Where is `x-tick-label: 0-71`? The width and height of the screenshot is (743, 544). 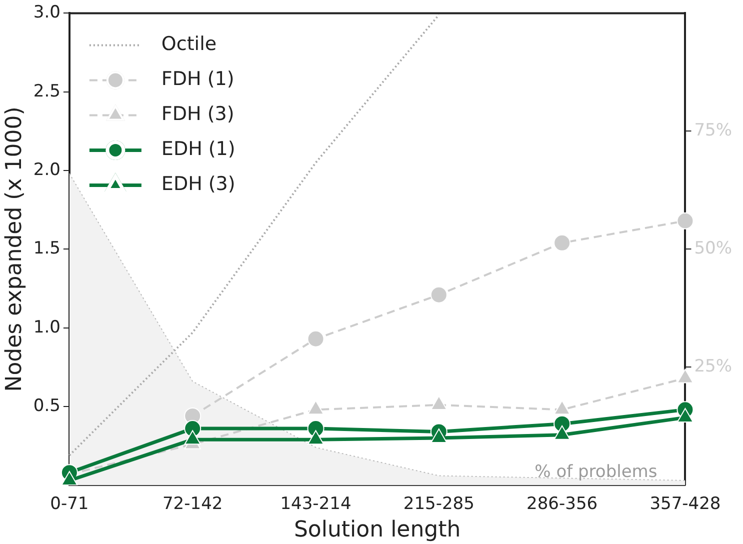 x-tick-label: 0-71 is located at coordinates (69, 504).